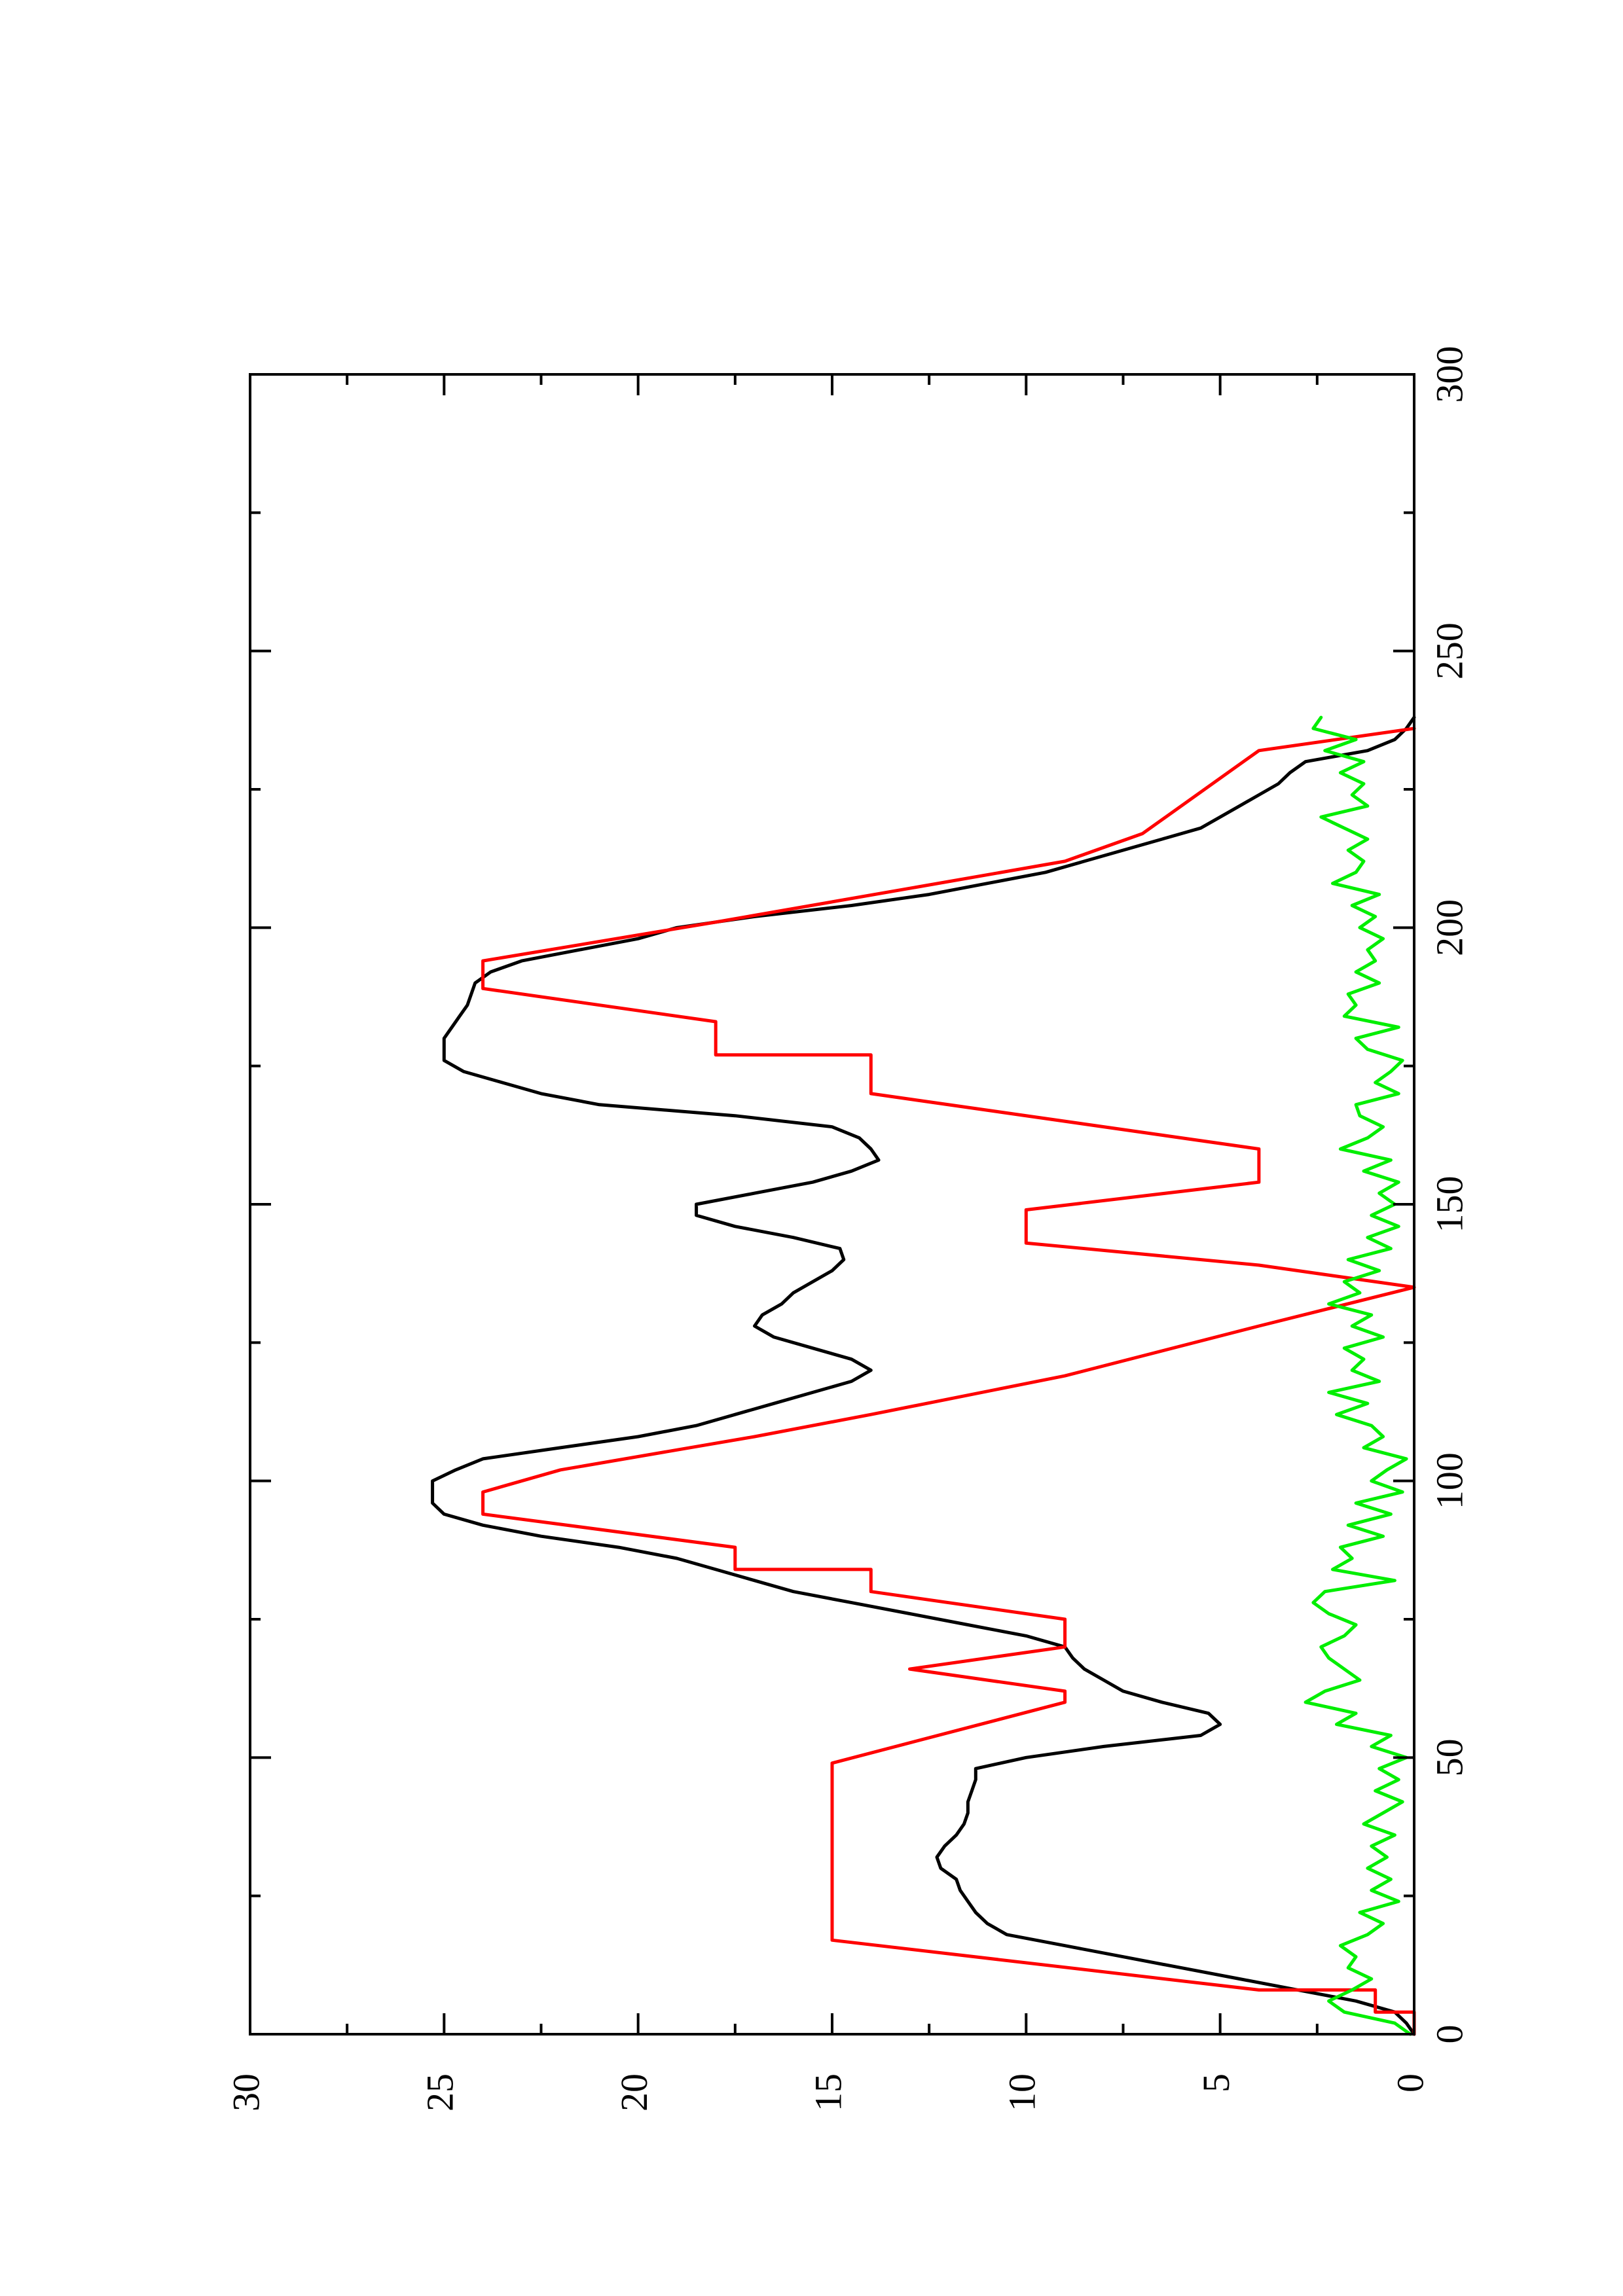 The image size is (1623, 2296). What do you see at coordinates (440, 2092) in the screenshot?
I see `y-tick-label: 25` at bounding box center [440, 2092].